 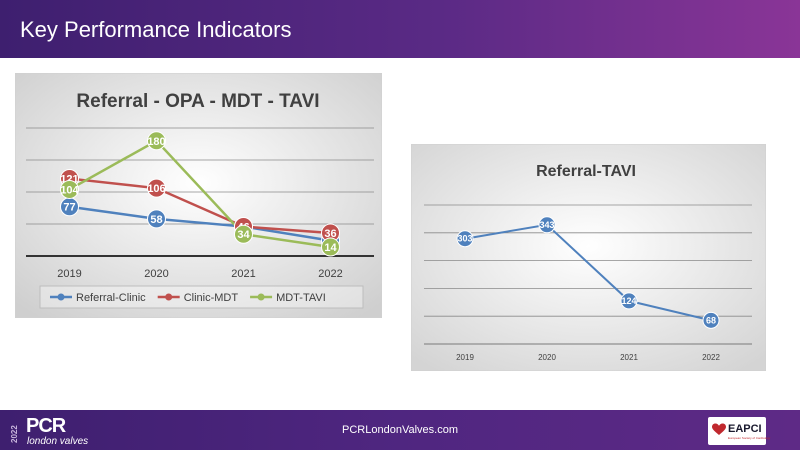 I want to click on legend-entry: Referral-Clinic, so click(x=111, y=298).